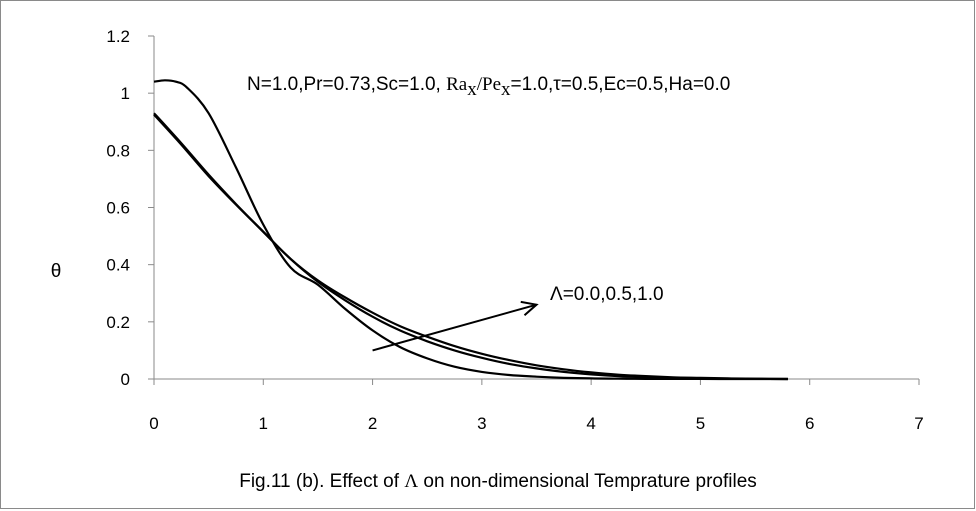  What do you see at coordinates (480, 84) in the screenshot?
I see `params-slash: /` at bounding box center [480, 84].